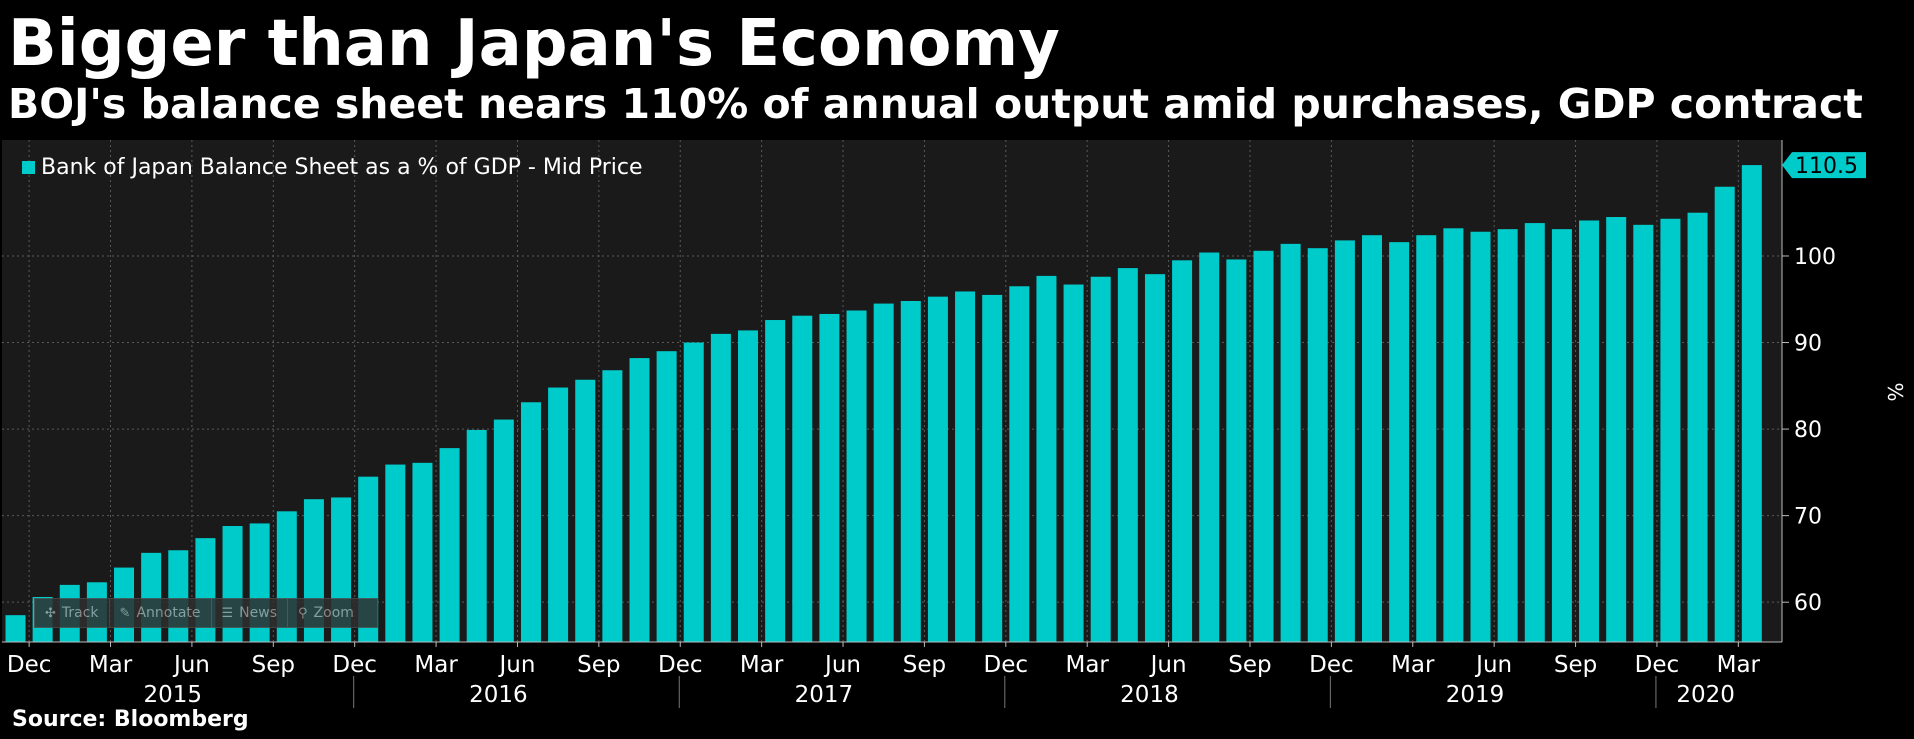  I want to click on news-icon: ☰, so click(227, 613).